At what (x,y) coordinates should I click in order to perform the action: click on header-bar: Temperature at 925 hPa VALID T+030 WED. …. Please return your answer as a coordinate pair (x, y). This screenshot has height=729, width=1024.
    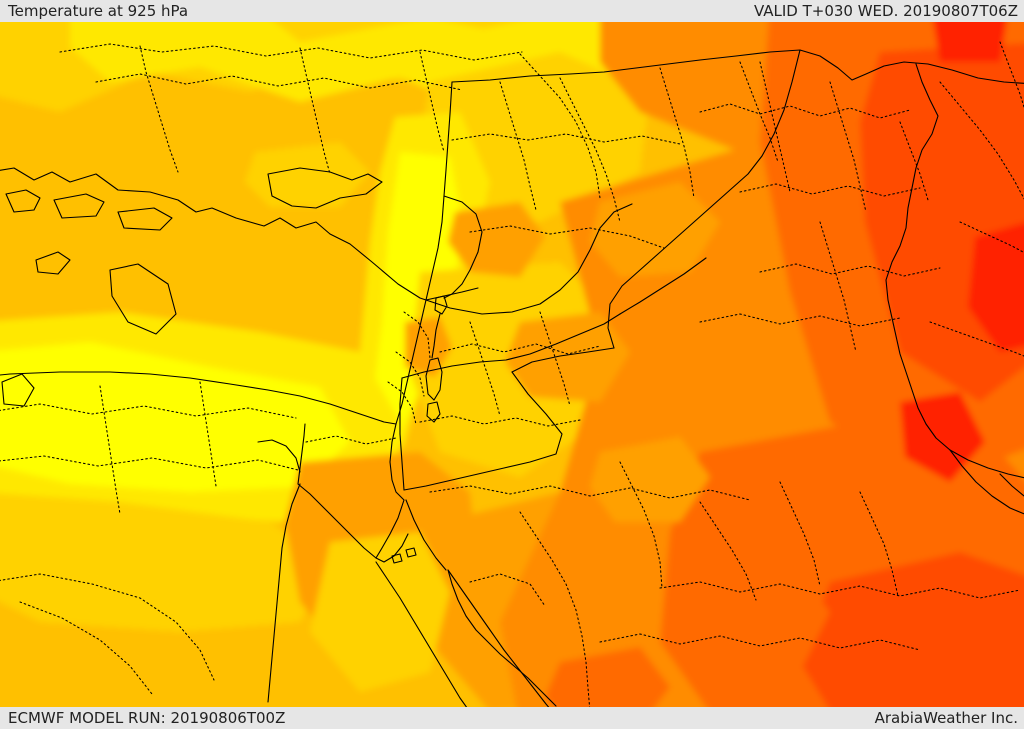
    Looking at the image, I should click on (512, 11).